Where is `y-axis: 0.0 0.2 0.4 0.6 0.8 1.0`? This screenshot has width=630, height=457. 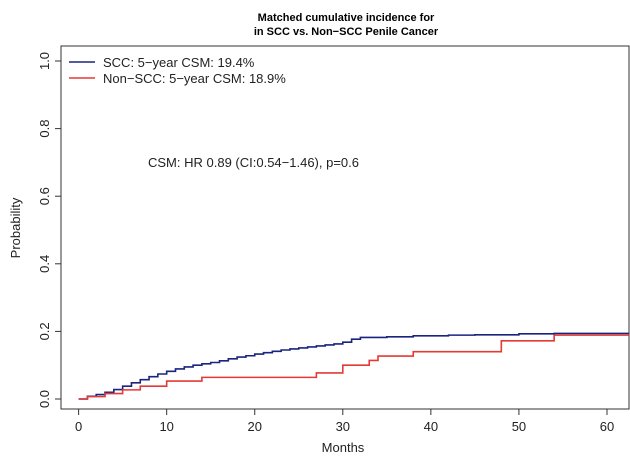 y-axis: 0.0 0.2 0.4 0.6 0.8 1.0 is located at coordinates (49, 230).